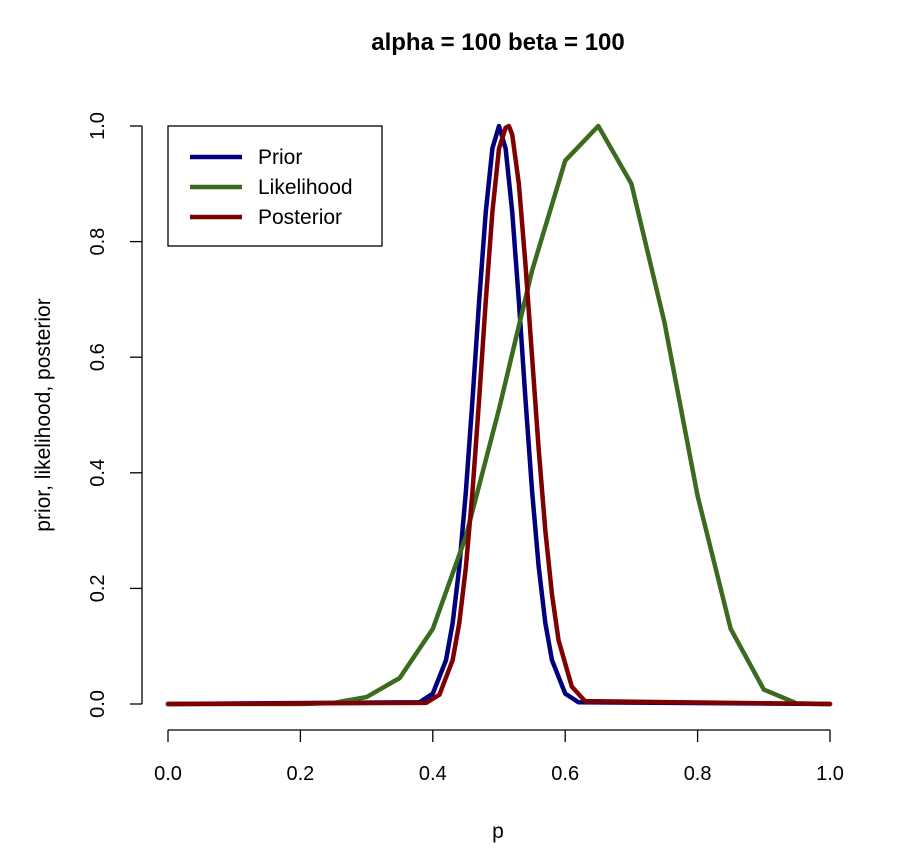 This screenshot has height=862, width=900. Describe the element at coordinates (98, 357) in the screenshot. I see `y-tick-label: 0.6` at that location.